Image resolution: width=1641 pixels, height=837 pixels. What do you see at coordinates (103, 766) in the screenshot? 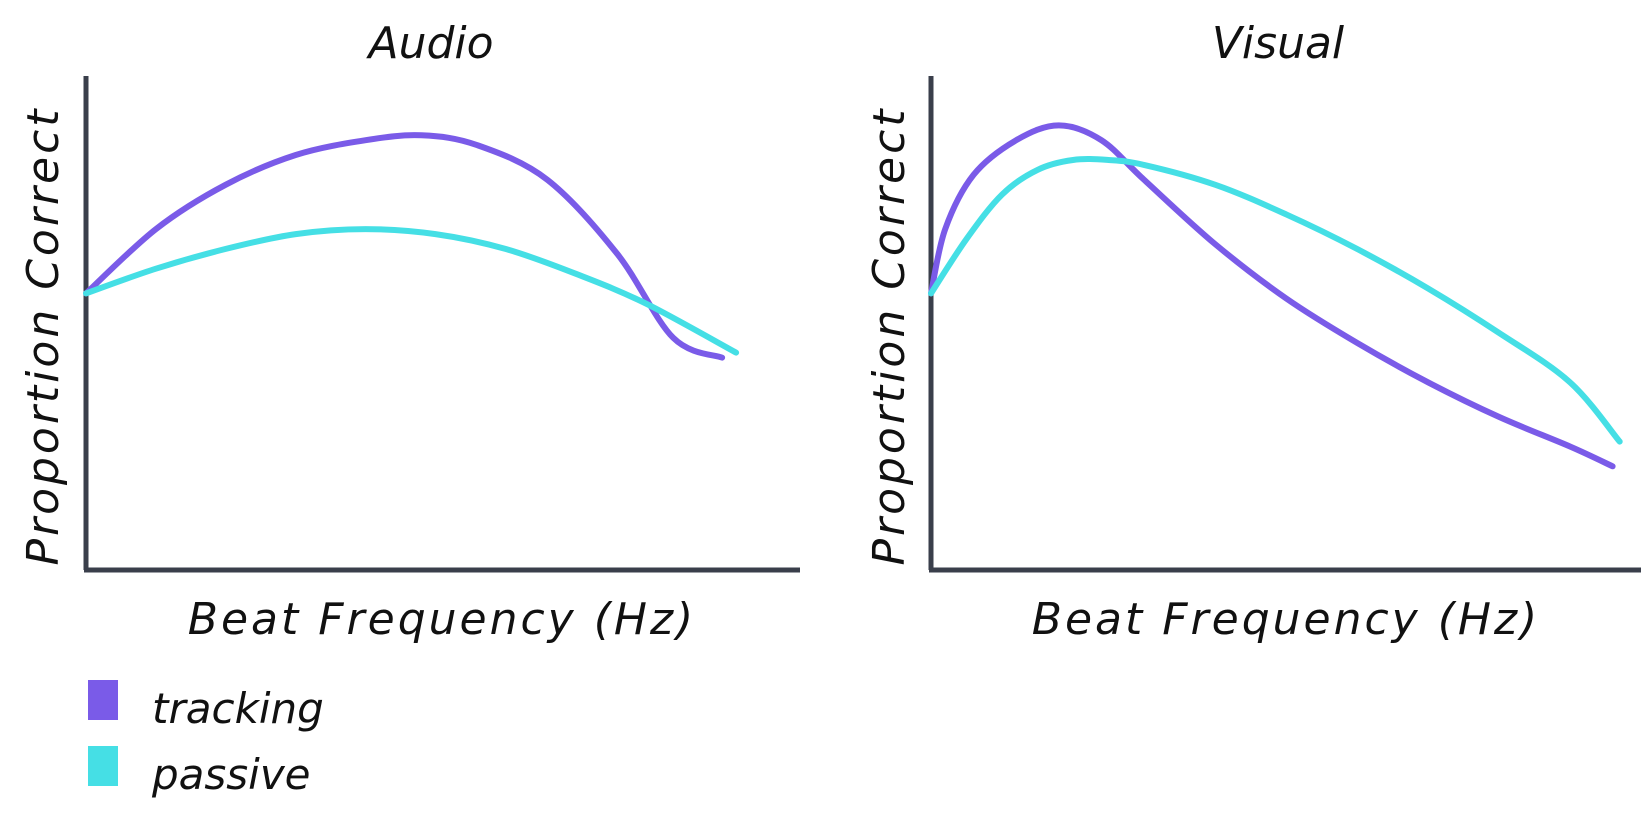
I see `legend-swatch-passive` at bounding box center [103, 766].